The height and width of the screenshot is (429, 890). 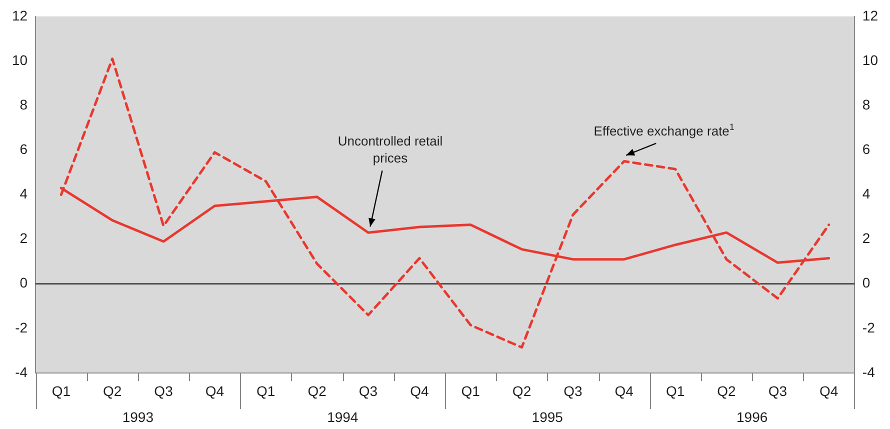 I want to click on y-tick-label: -4, so click(x=21, y=372).